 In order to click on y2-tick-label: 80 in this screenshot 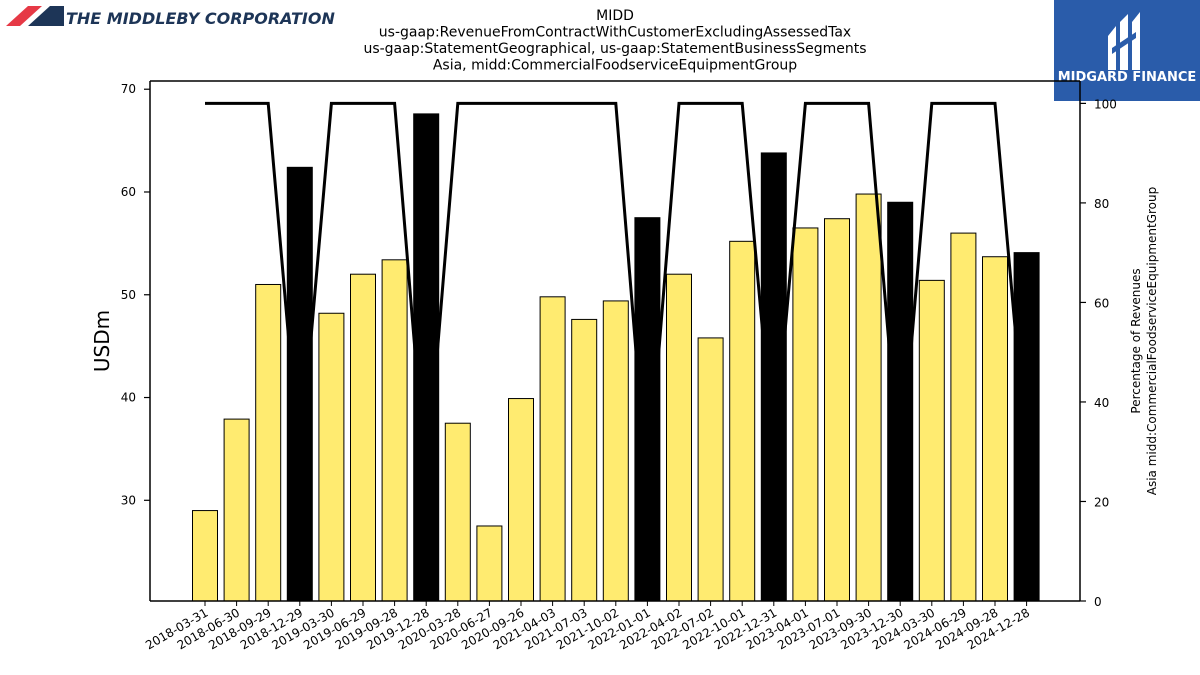, I will do `click(1101, 204)`.